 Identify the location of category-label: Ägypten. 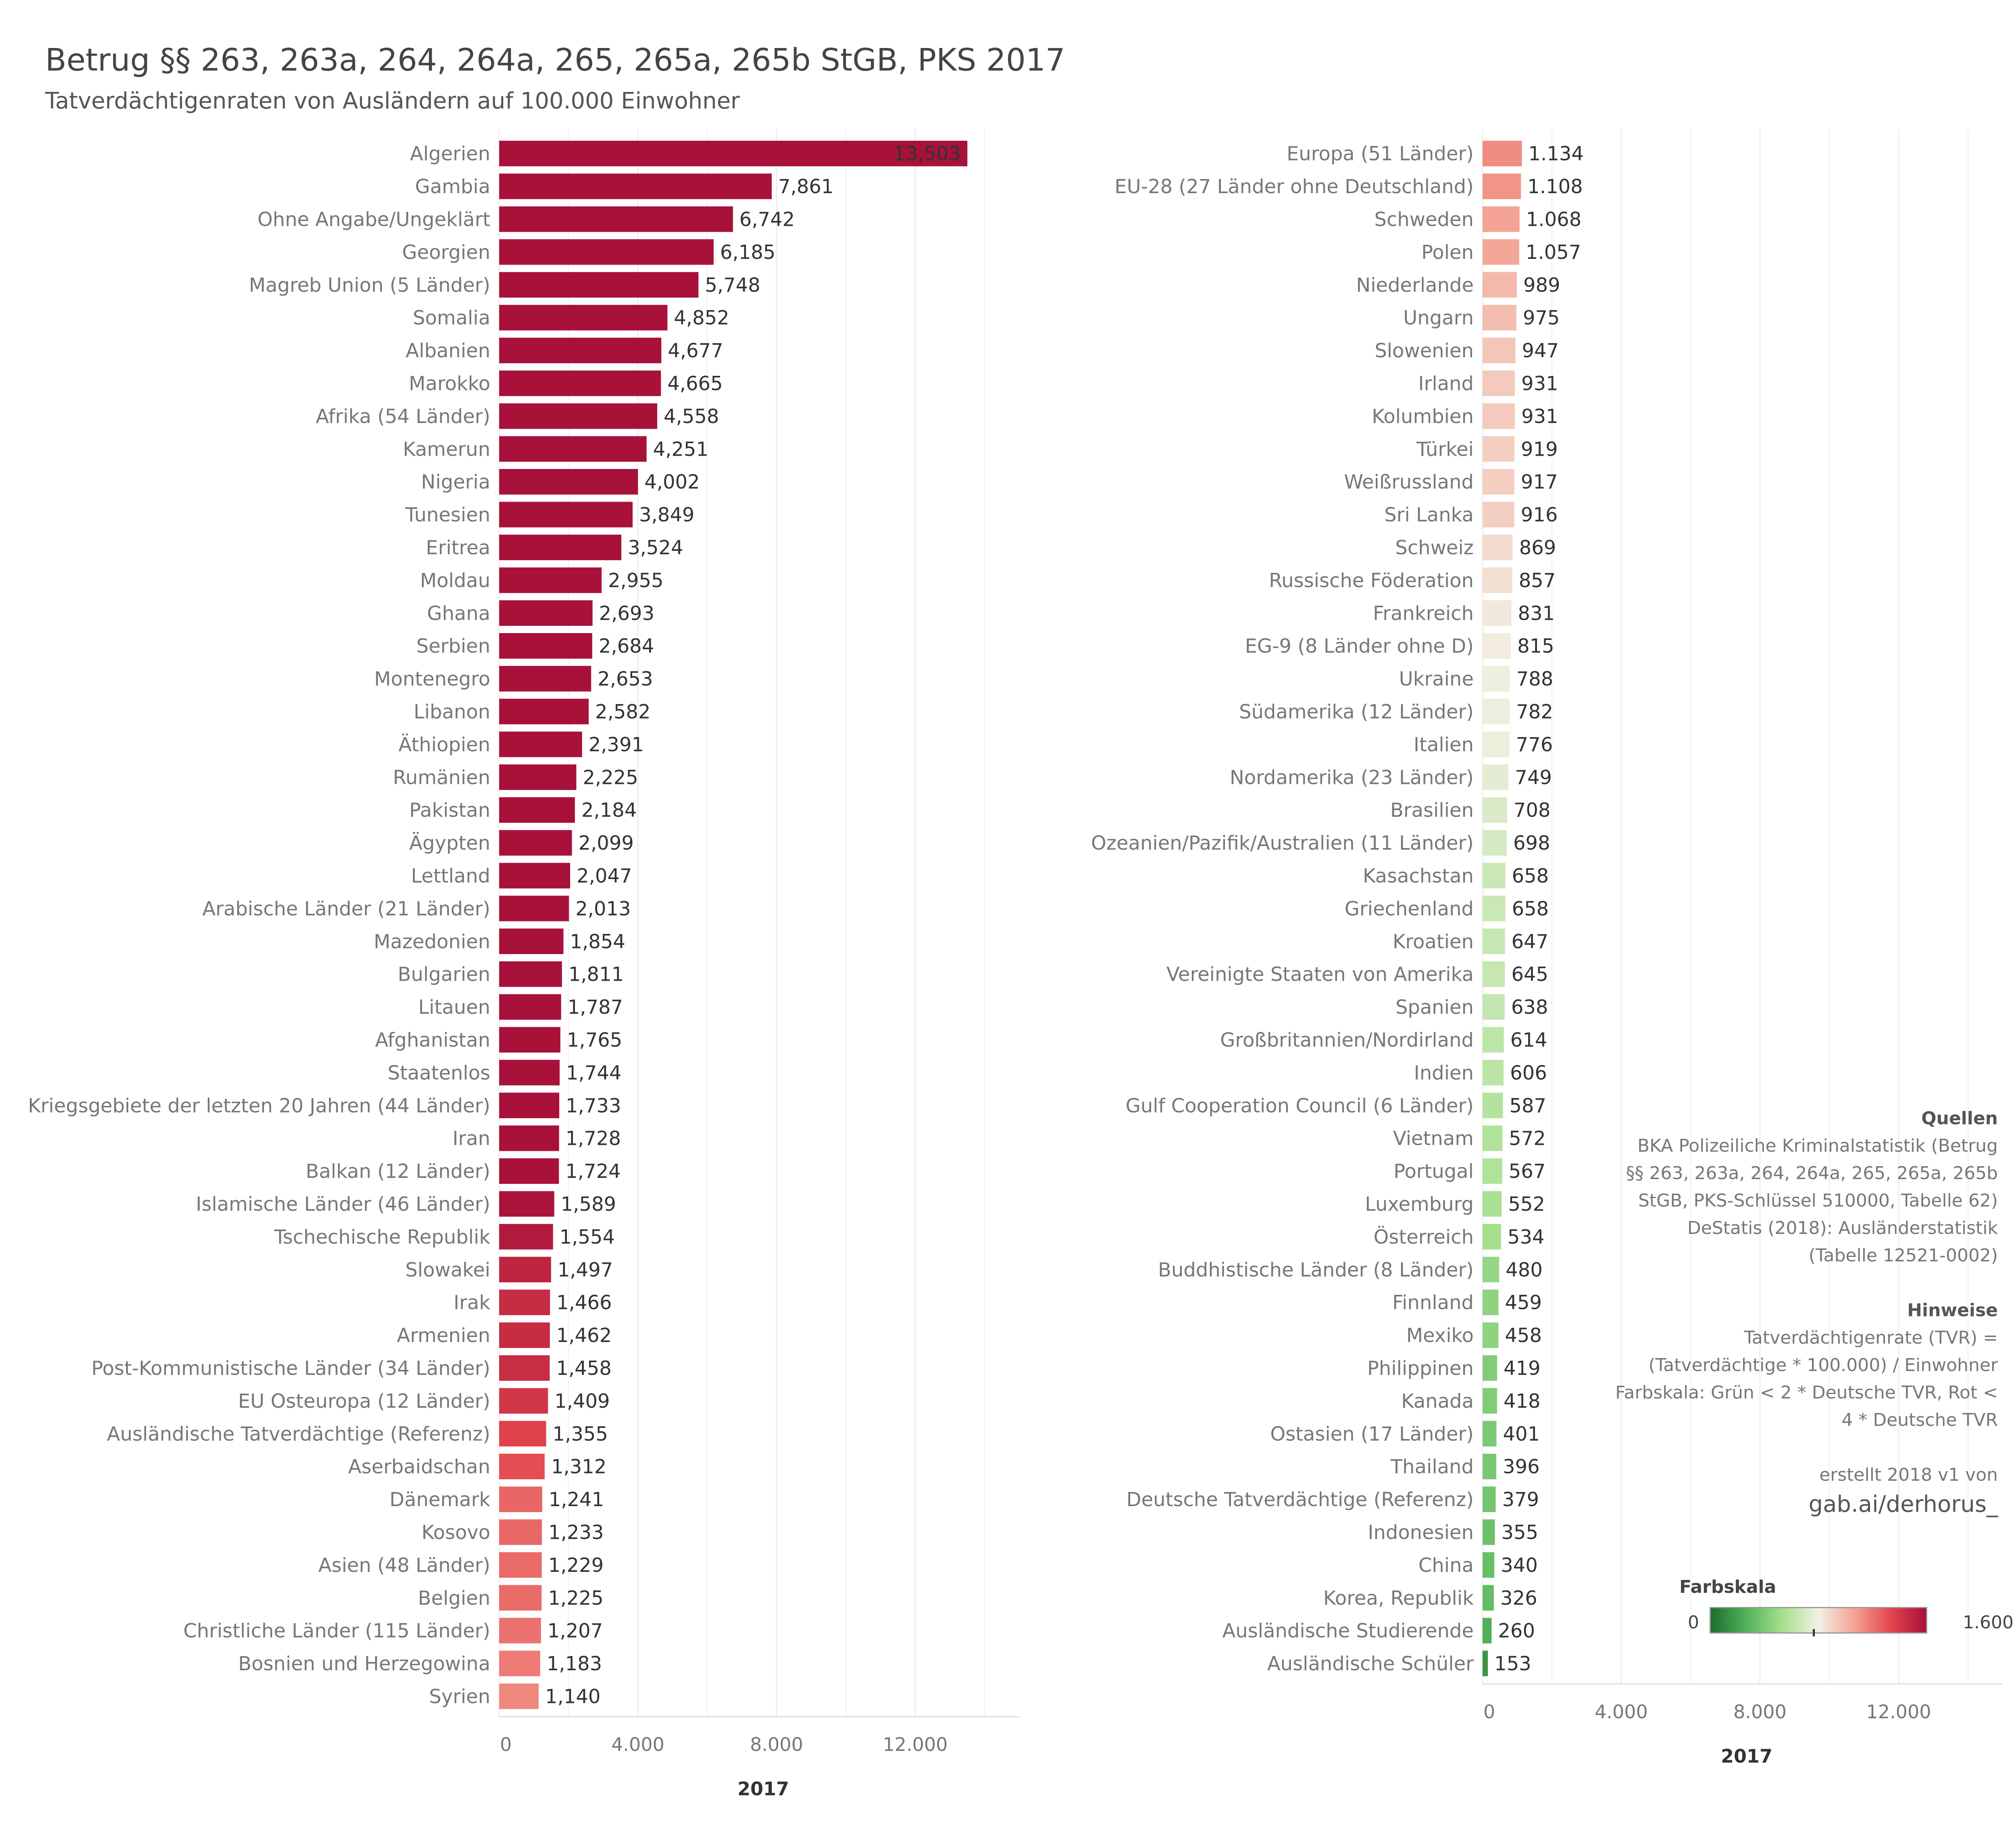
(449, 843).